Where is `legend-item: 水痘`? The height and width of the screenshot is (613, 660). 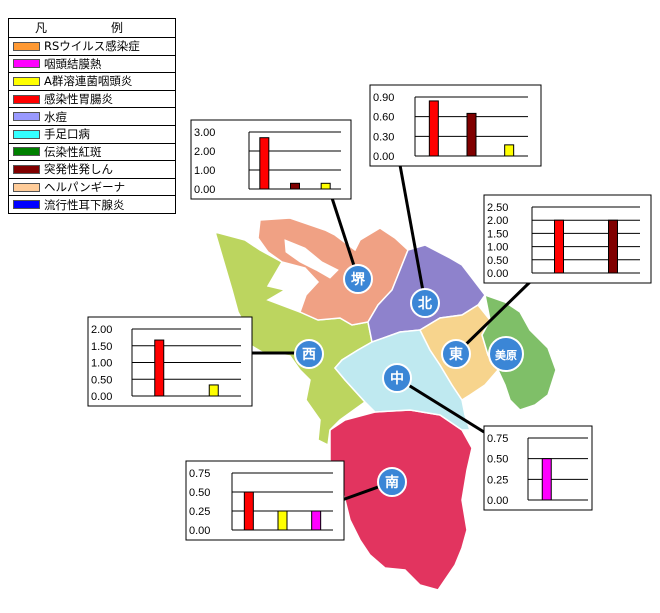
legend-item: 水痘 is located at coordinates (92, 117).